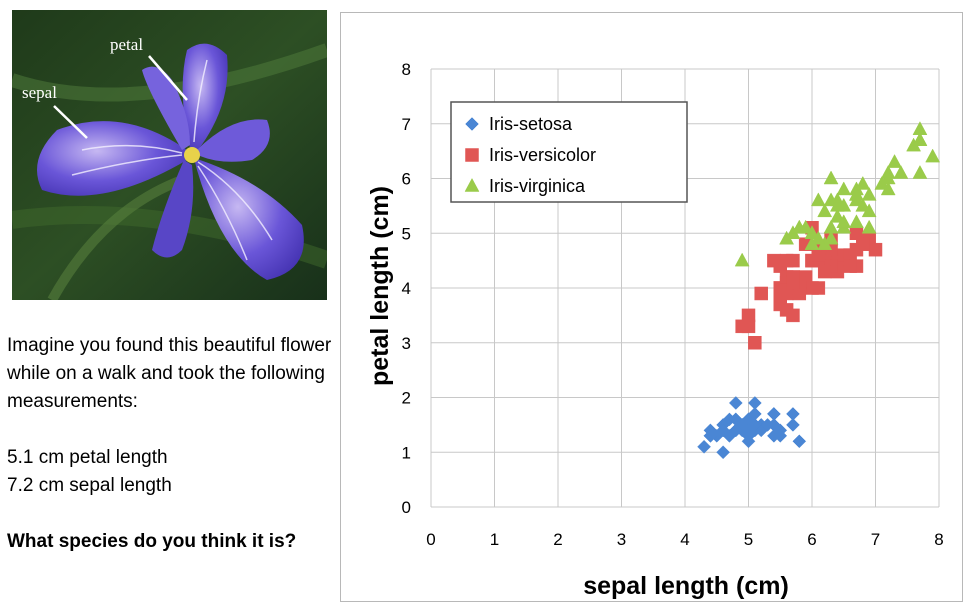 Image resolution: width=977 pixels, height=612 pixels. What do you see at coordinates (748, 539) in the screenshot?
I see `x-tick-label: 5` at bounding box center [748, 539].